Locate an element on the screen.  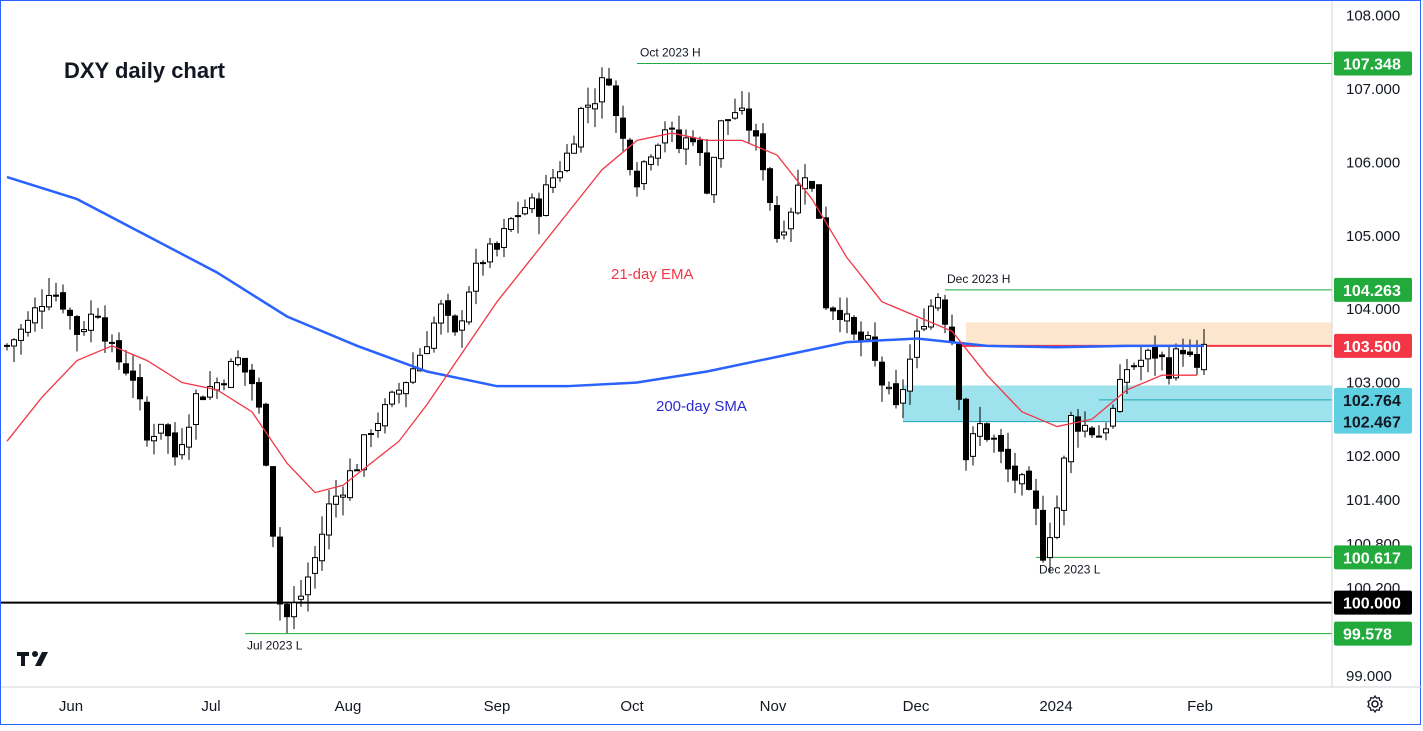
price-label-text: 107.348 is located at coordinates (1372, 65).